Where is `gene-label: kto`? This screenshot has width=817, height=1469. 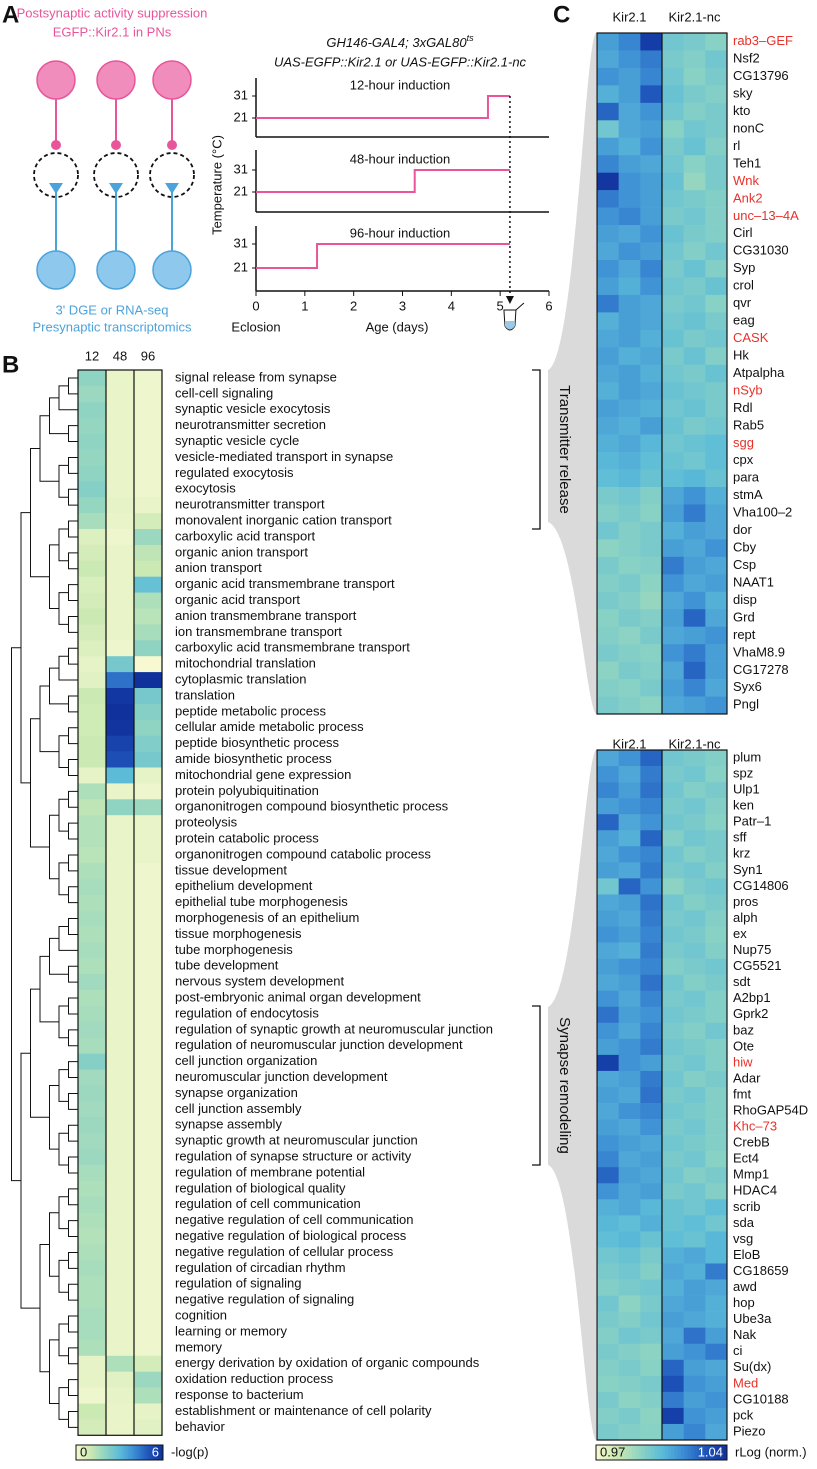
gene-label: kto is located at coordinates (741, 110).